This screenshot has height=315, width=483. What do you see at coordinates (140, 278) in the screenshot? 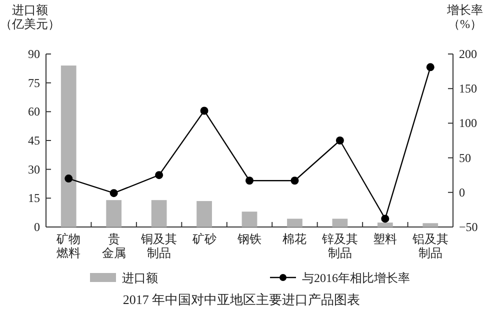
I see `legend-label: 进口额` at bounding box center [140, 278].